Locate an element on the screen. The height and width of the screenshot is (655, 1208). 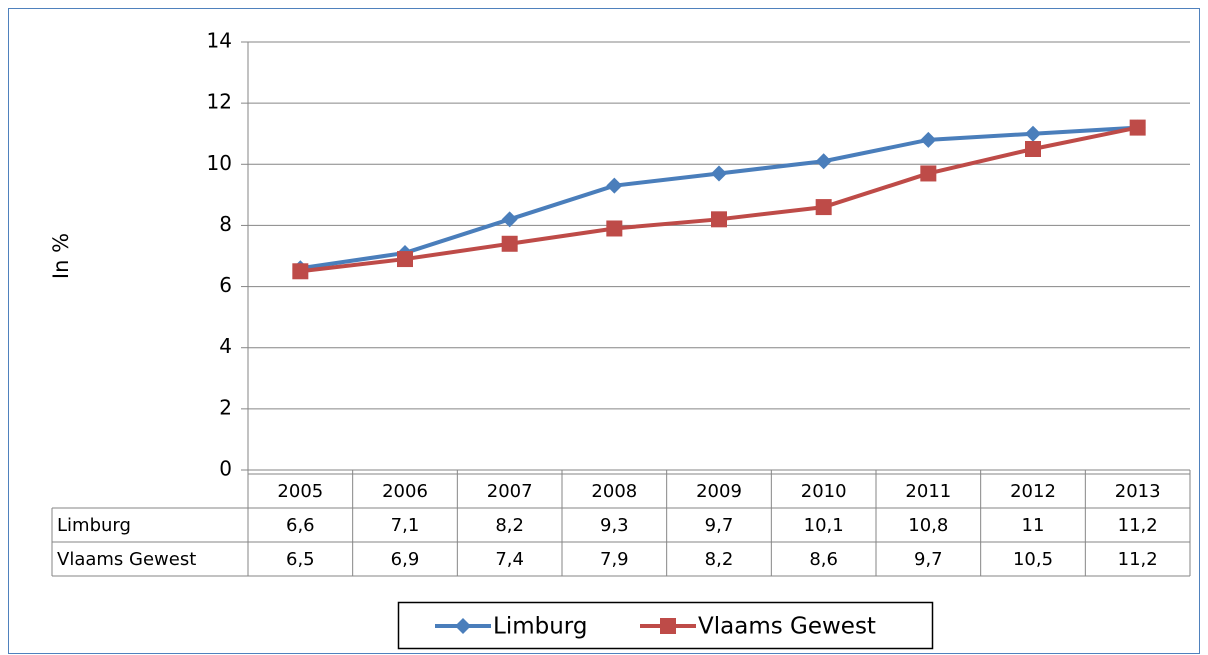
row-label: Vlaams Gewest is located at coordinates (126, 559).